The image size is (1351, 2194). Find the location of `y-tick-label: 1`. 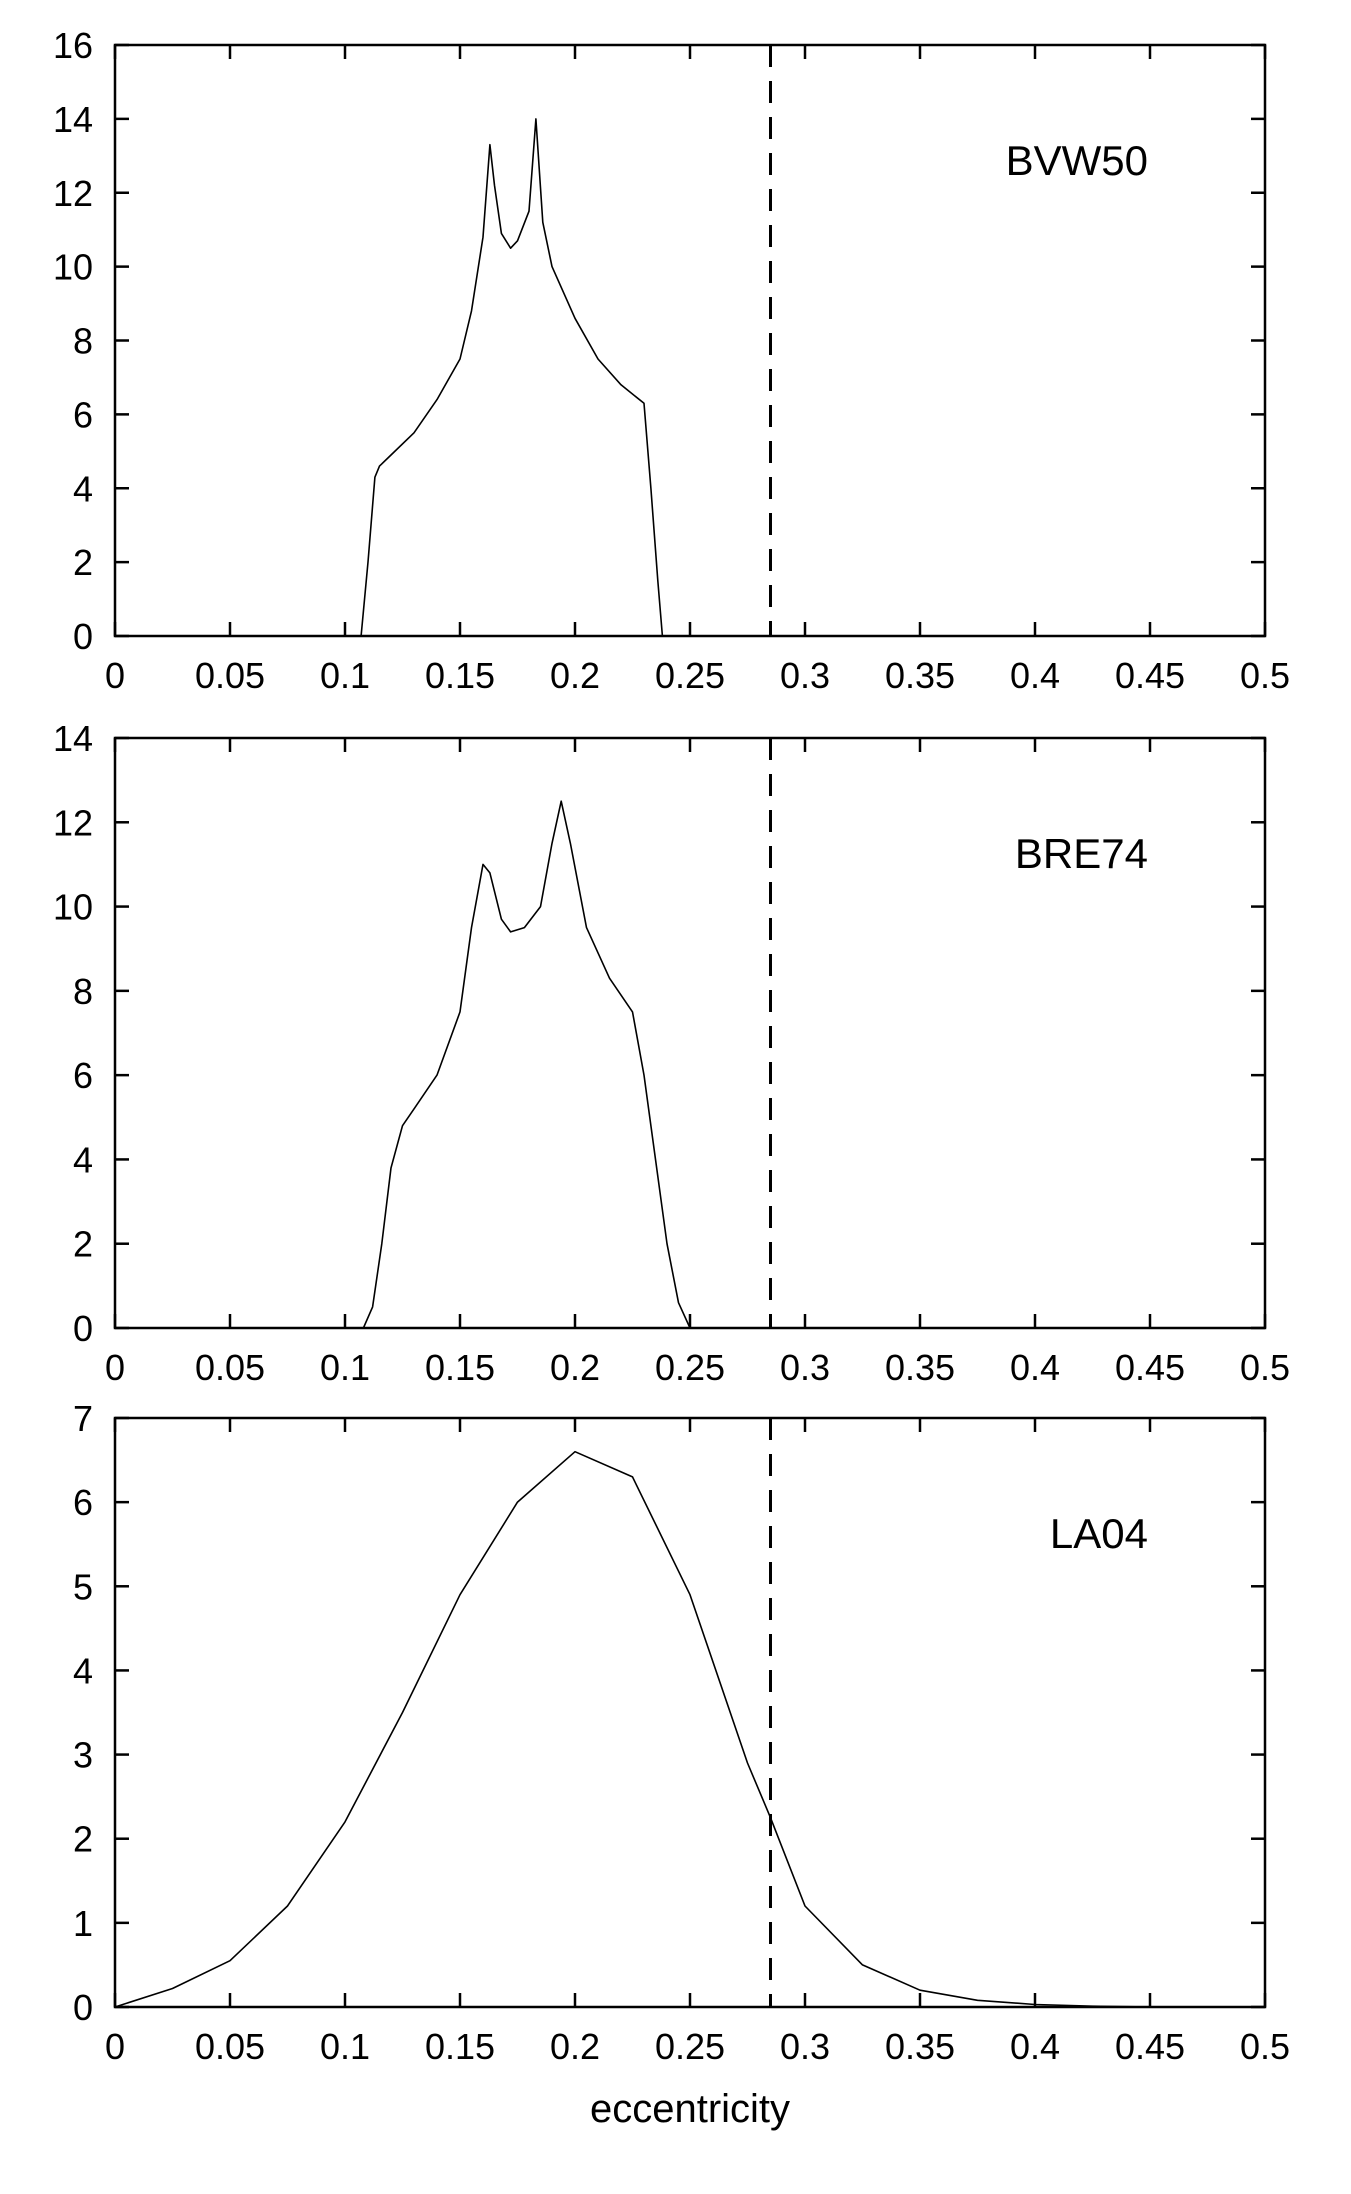

y-tick-label: 1 is located at coordinates (83, 1923).